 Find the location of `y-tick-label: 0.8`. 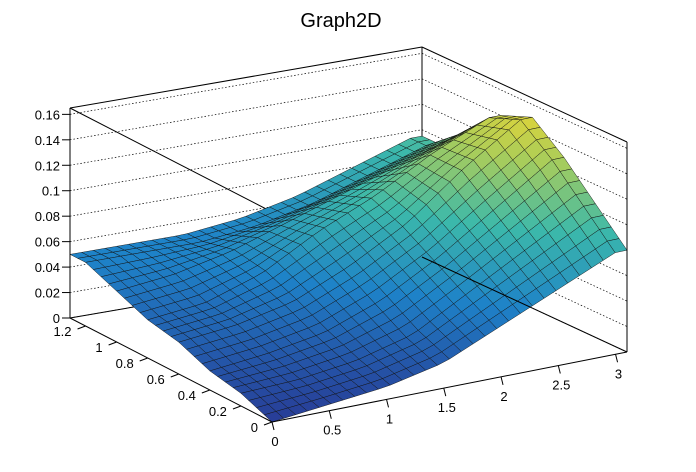

y-tick-label: 0.8 is located at coordinates (125, 363).